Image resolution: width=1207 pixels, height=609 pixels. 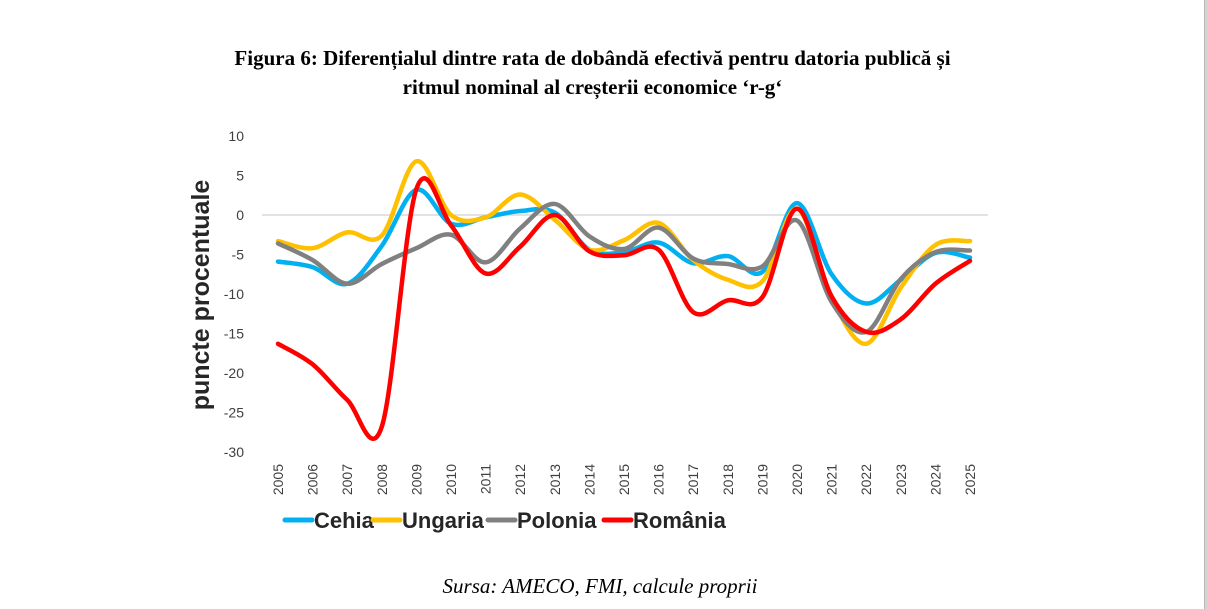 What do you see at coordinates (680, 520) in the screenshot?
I see `legend-label-romania: România` at bounding box center [680, 520].